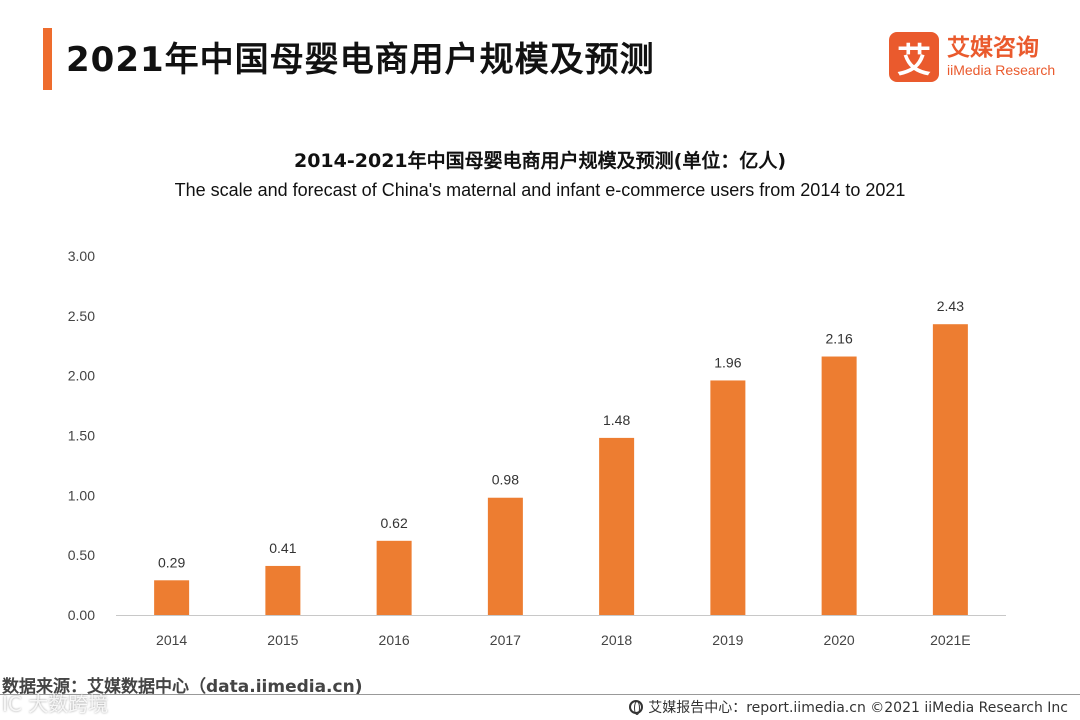  Describe the element at coordinates (727, 362) in the screenshot. I see `data-label: 1.96` at that location.